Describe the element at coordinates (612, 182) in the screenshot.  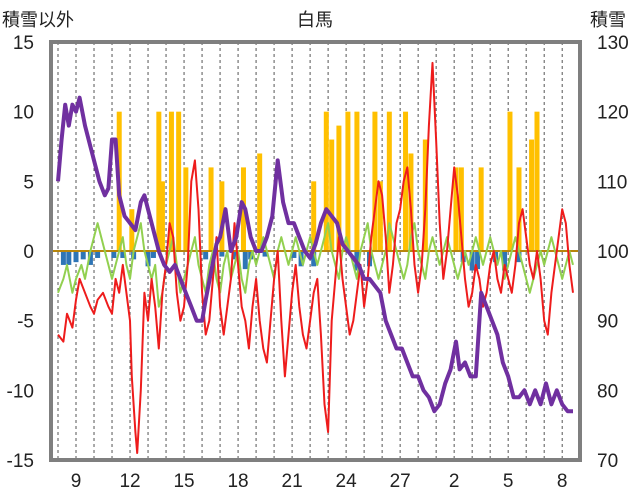
I see `right-tick-label: 110` at that location.